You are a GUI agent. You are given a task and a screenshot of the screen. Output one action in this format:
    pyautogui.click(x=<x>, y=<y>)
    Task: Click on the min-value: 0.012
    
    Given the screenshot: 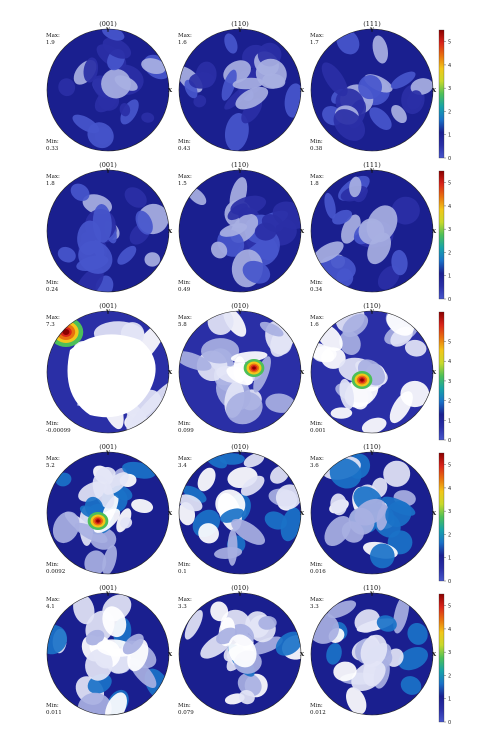 What is the action you would take?
    pyautogui.click(x=318, y=713)
    